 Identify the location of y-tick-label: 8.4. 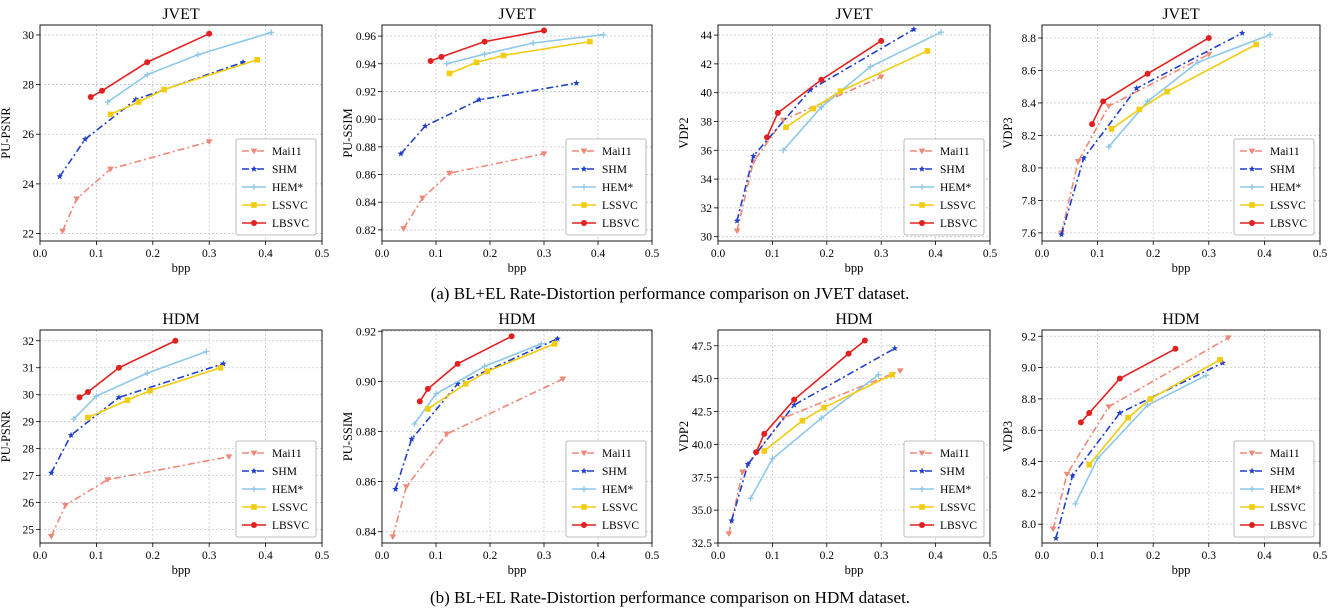
(1029, 463).